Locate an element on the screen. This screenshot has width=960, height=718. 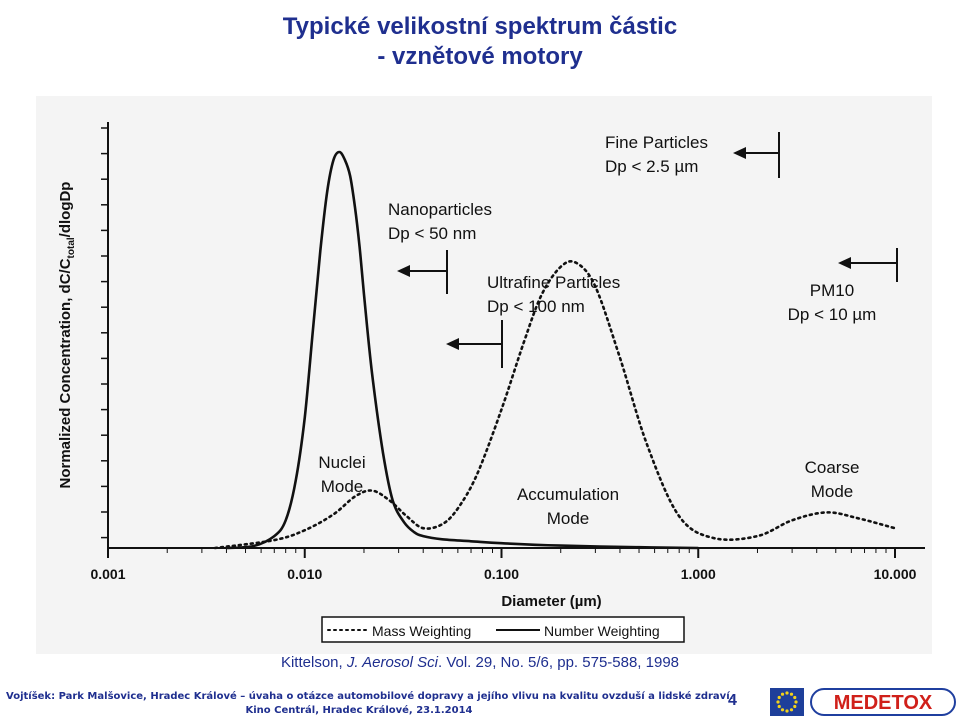
fine-arrow-head is located at coordinates (739, 153).